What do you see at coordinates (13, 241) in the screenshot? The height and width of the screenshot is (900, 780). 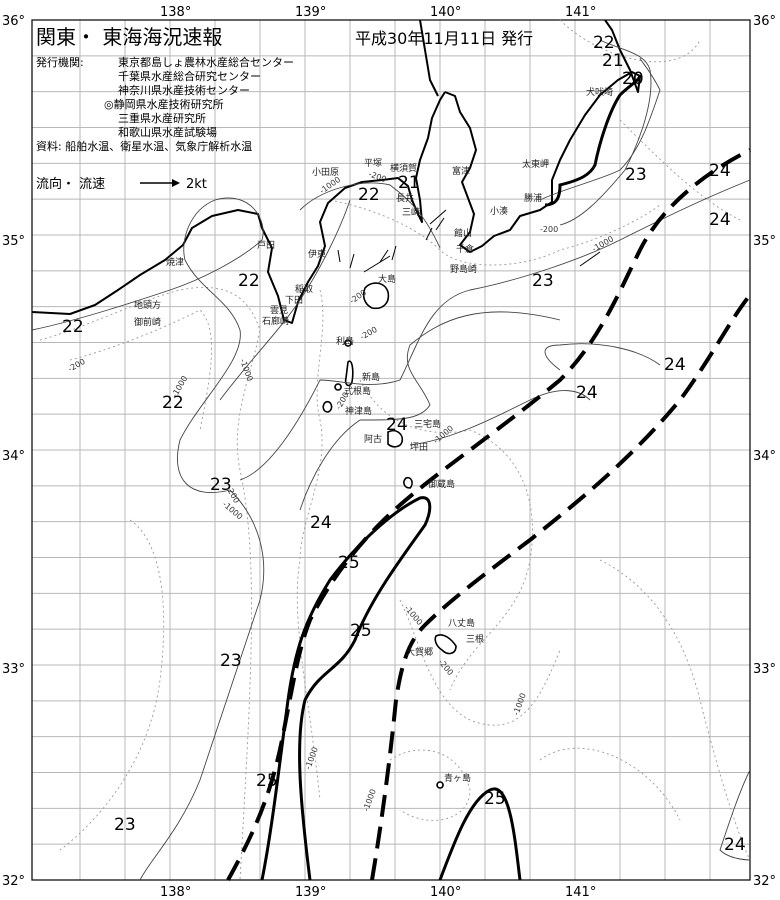 I see `svg-text: 35°` at bounding box center [13, 241].